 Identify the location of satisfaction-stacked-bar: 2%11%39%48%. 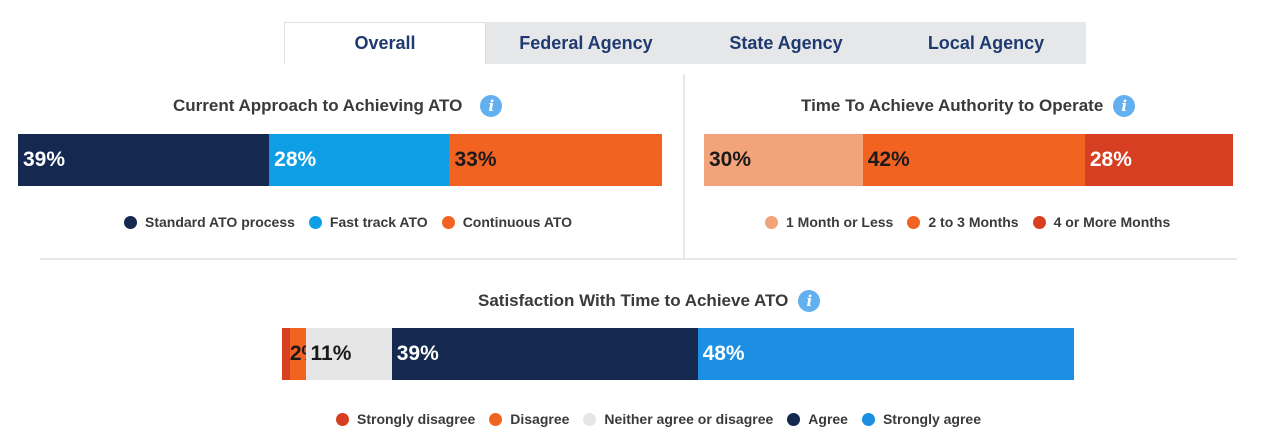
(678, 354).